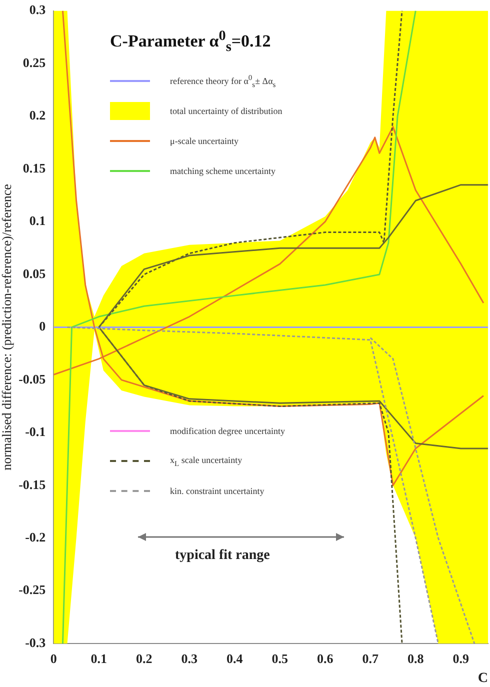 The height and width of the screenshot is (687, 490). What do you see at coordinates (34, 168) in the screenshot?
I see `y-tick-label: 0.15` at bounding box center [34, 168].